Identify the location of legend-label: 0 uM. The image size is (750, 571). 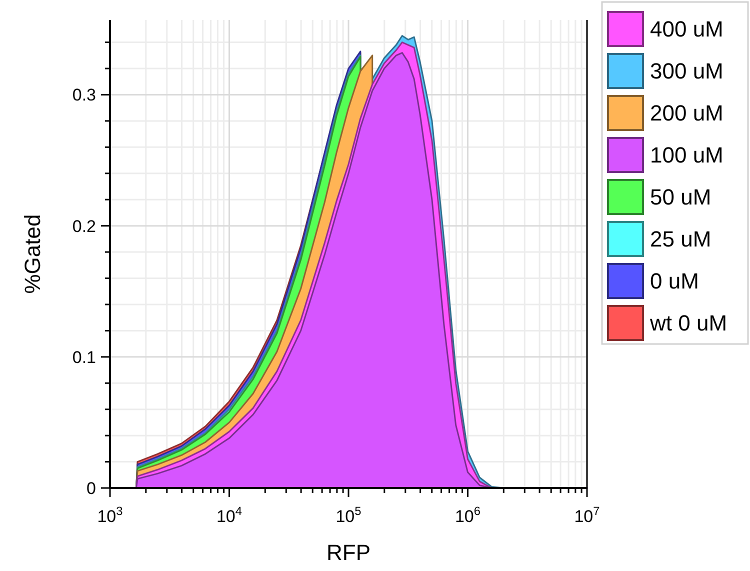
(674, 281).